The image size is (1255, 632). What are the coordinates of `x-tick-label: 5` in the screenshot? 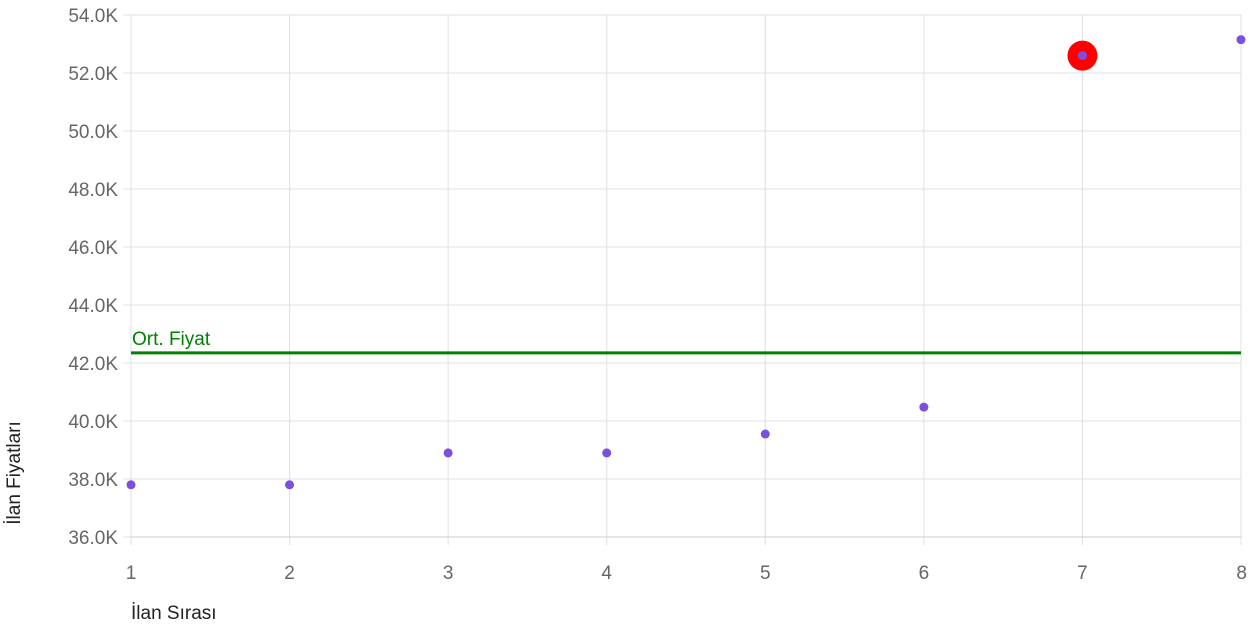 It's located at (765, 573).